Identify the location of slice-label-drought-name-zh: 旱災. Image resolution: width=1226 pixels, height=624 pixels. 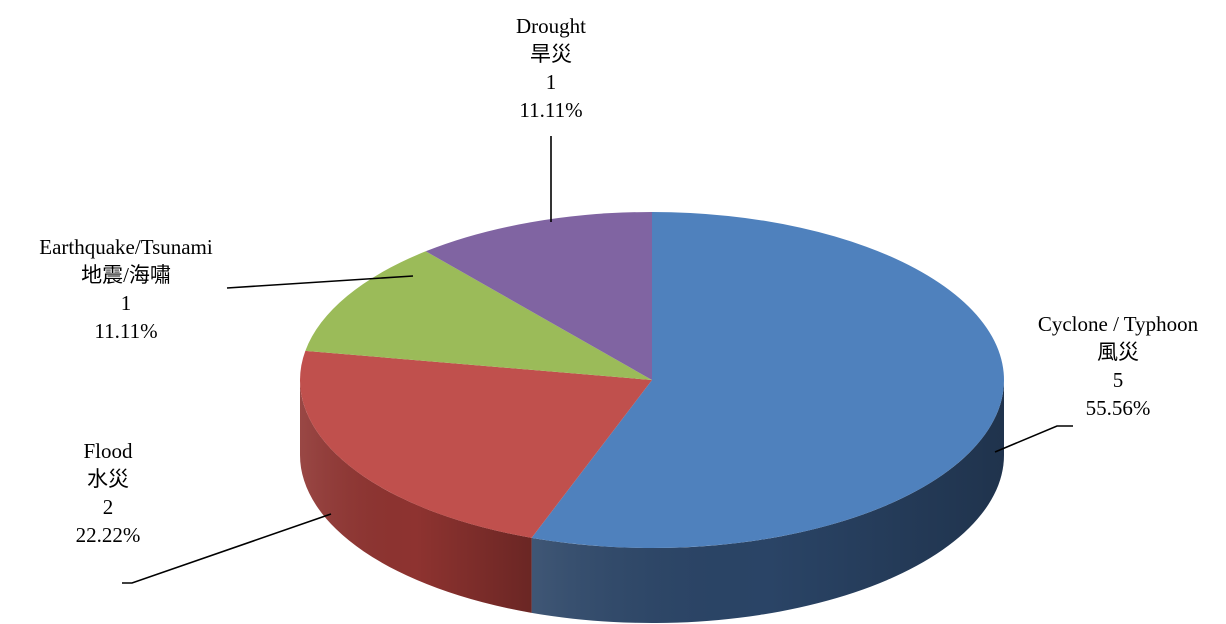
(551, 54).